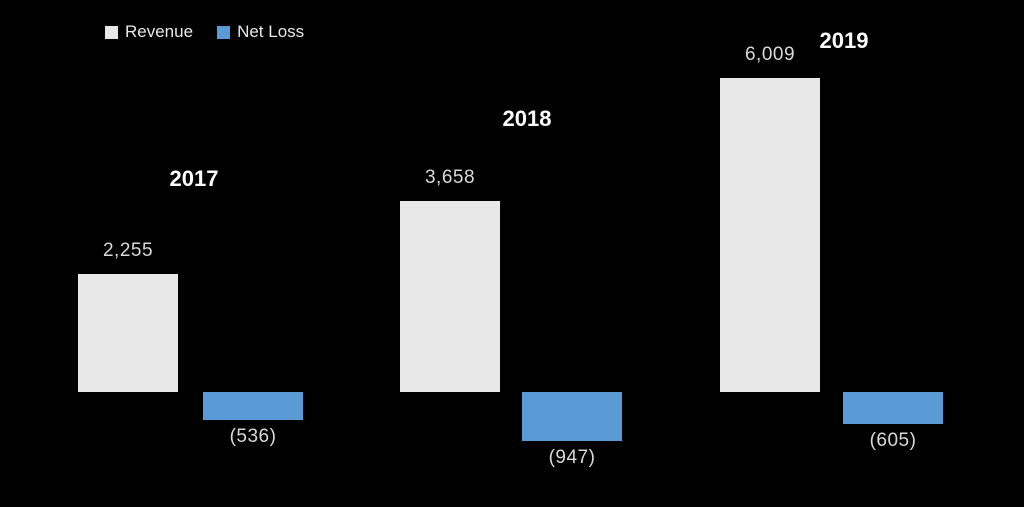 The width and height of the screenshot is (1024, 507). I want to click on netloss-bar-2018, so click(572, 416).